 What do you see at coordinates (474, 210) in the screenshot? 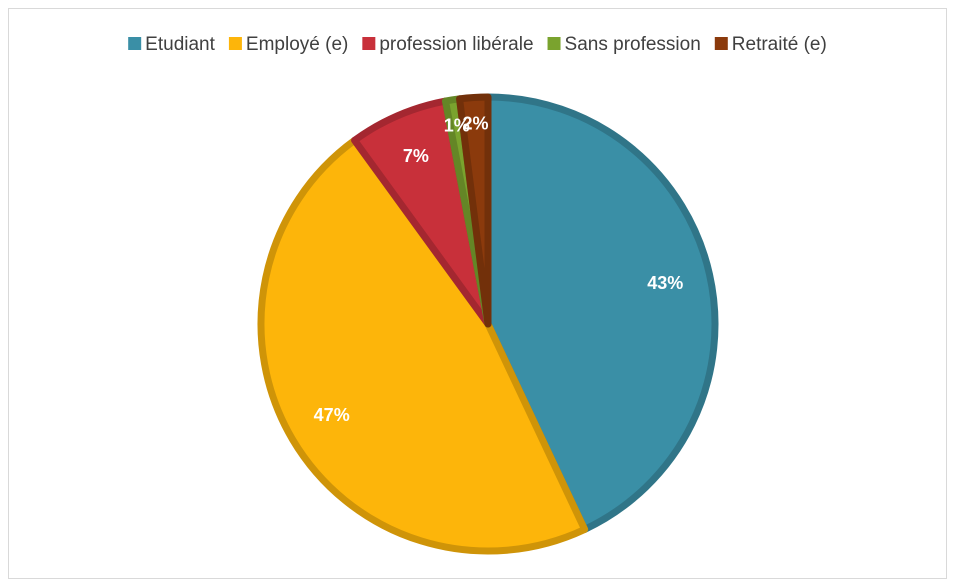
I see `pie-slice` at bounding box center [474, 210].